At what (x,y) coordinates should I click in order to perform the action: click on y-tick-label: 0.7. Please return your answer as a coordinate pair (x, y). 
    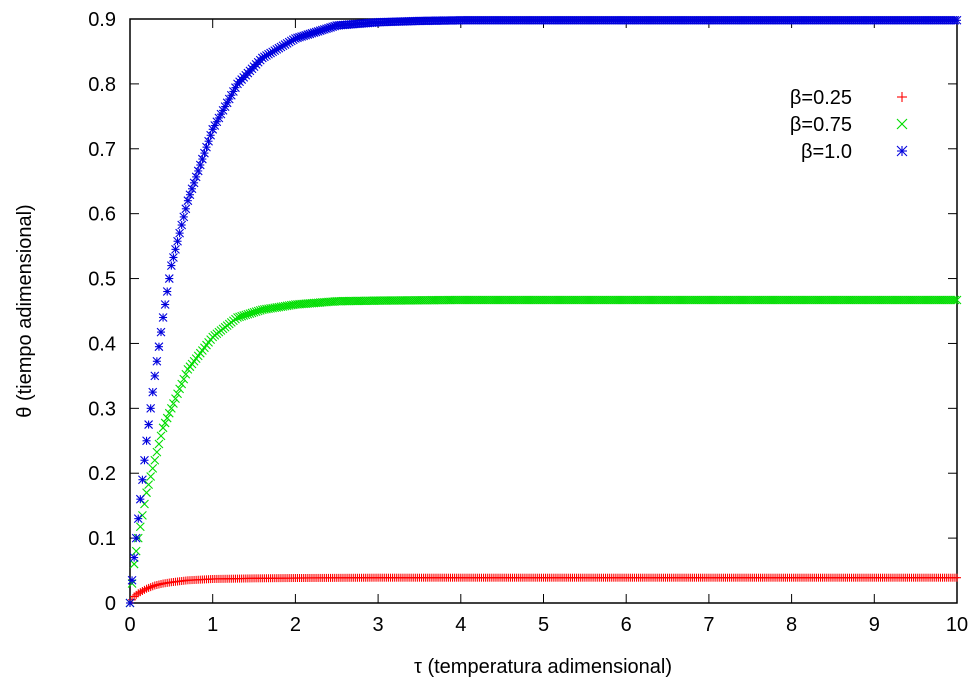
    Looking at the image, I should click on (102, 150).